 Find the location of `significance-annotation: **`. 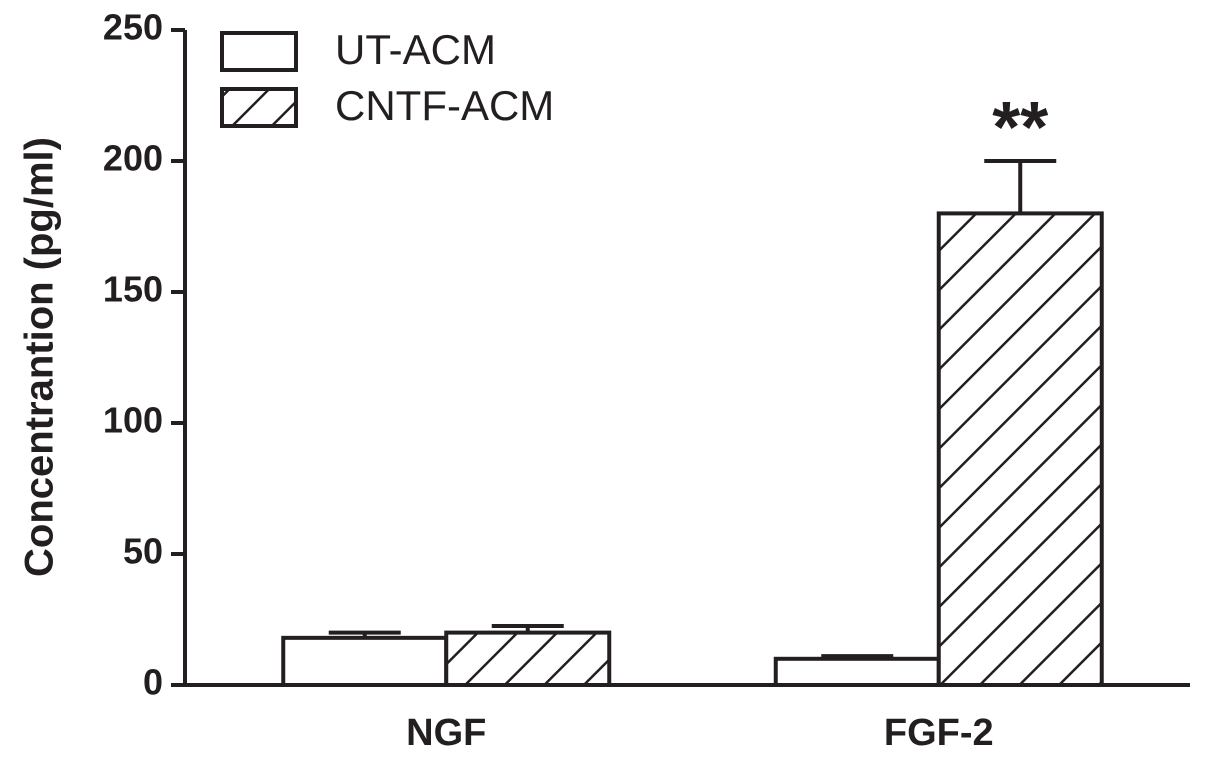

significance-annotation: ** is located at coordinates (1020, 128).